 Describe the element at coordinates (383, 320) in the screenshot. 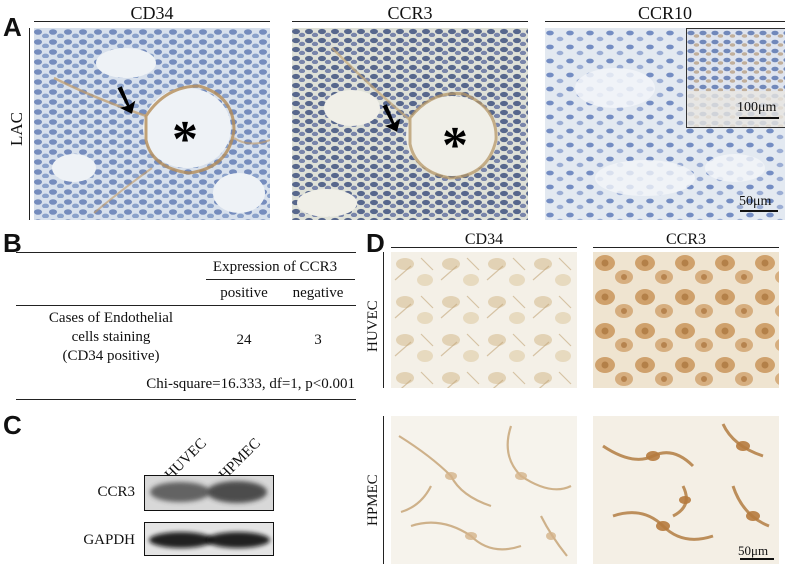

I see `panel-d-row-rule-huvec` at that location.